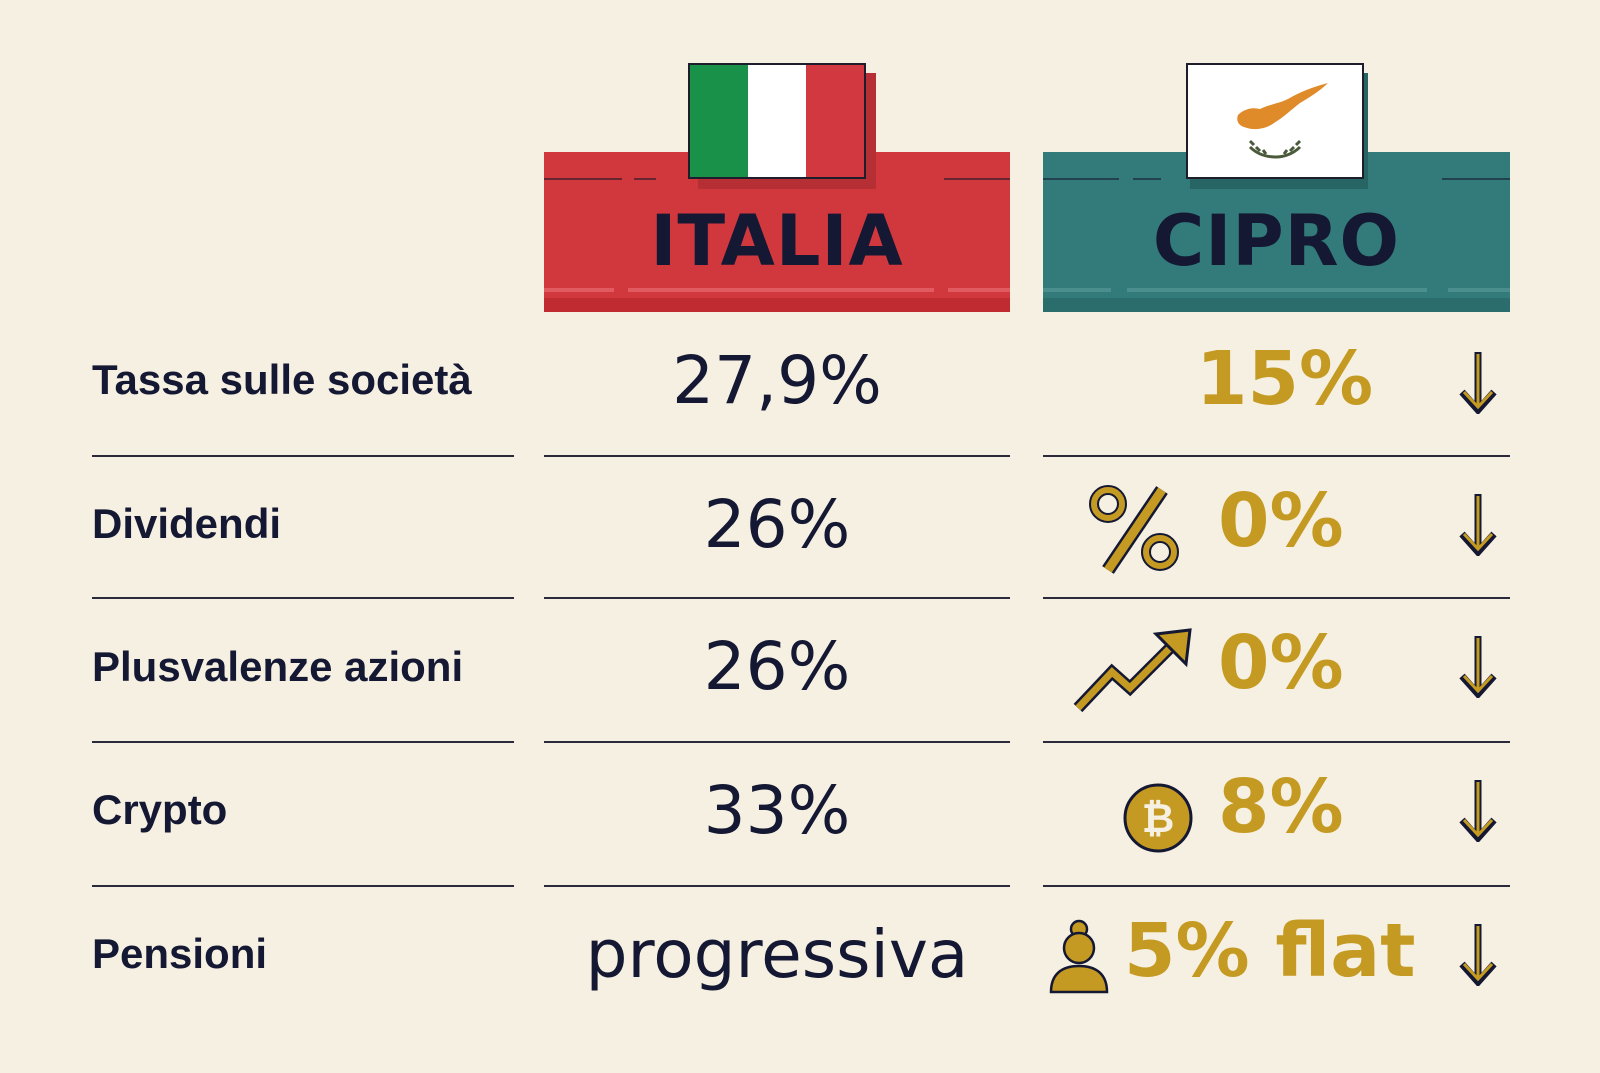 The image size is (1600, 1073). I want to click on italy-title: ITALIA, so click(777, 241).